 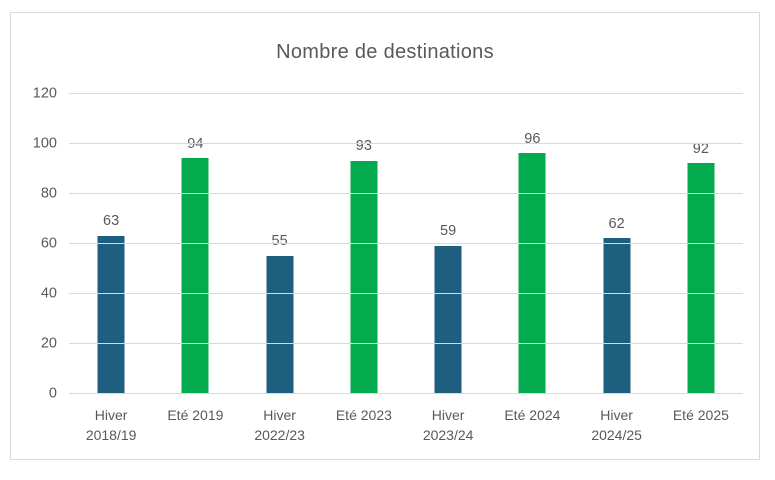 I want to click on bar-value-label: 63, so click(x=111, y=221).